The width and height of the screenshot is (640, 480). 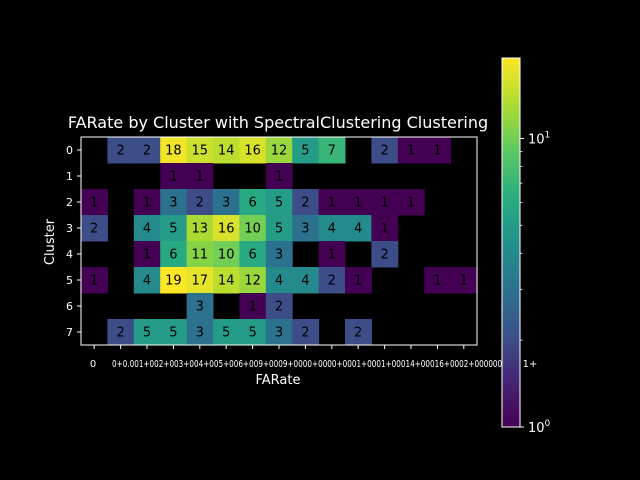 What do you see at coordinates (69, 176) in the screenshot?
I see `y-tick-label: 1` at bounding box center [69, 176].